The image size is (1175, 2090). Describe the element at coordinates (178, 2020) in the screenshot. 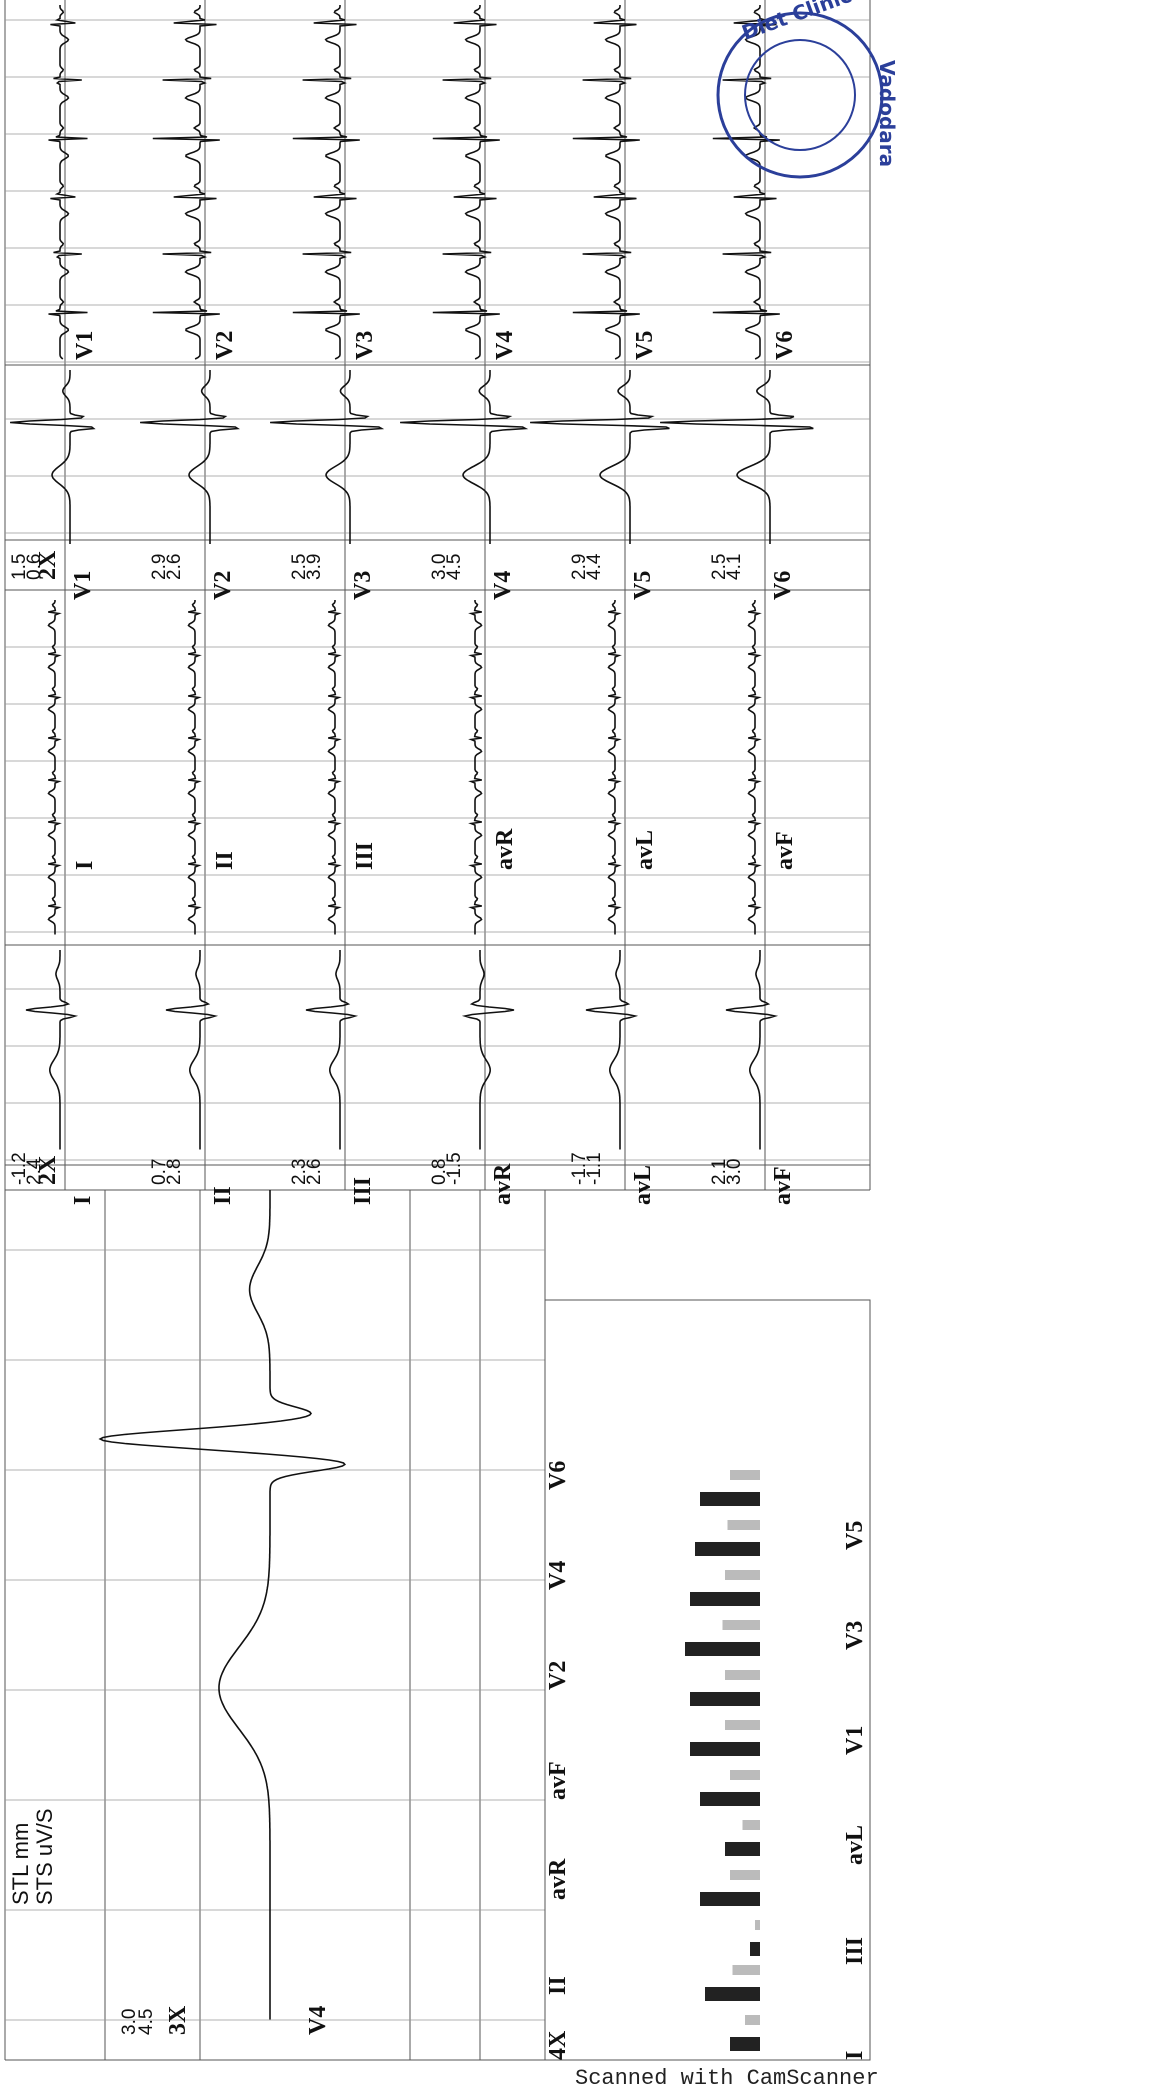

I see `magnified-gain: 3X` at that location.